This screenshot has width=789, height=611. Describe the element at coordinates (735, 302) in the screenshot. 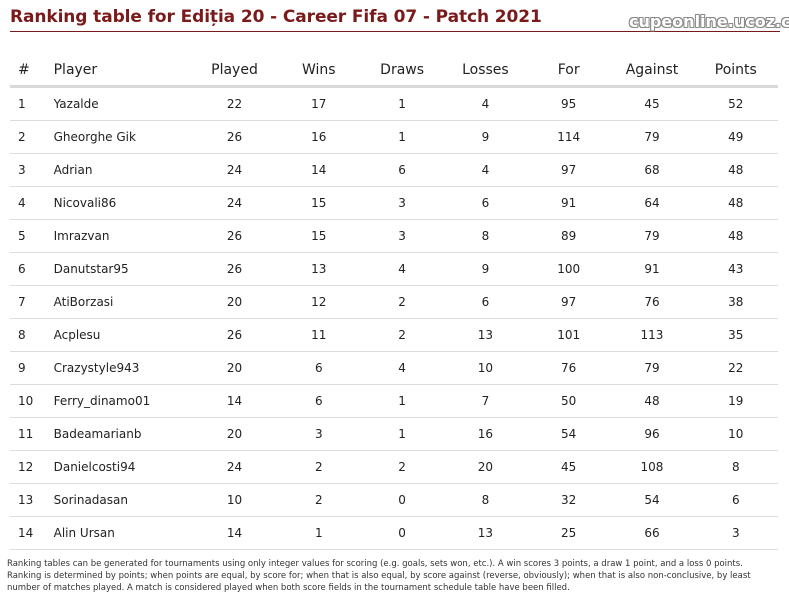

I see `cell-points: 38` at that location.